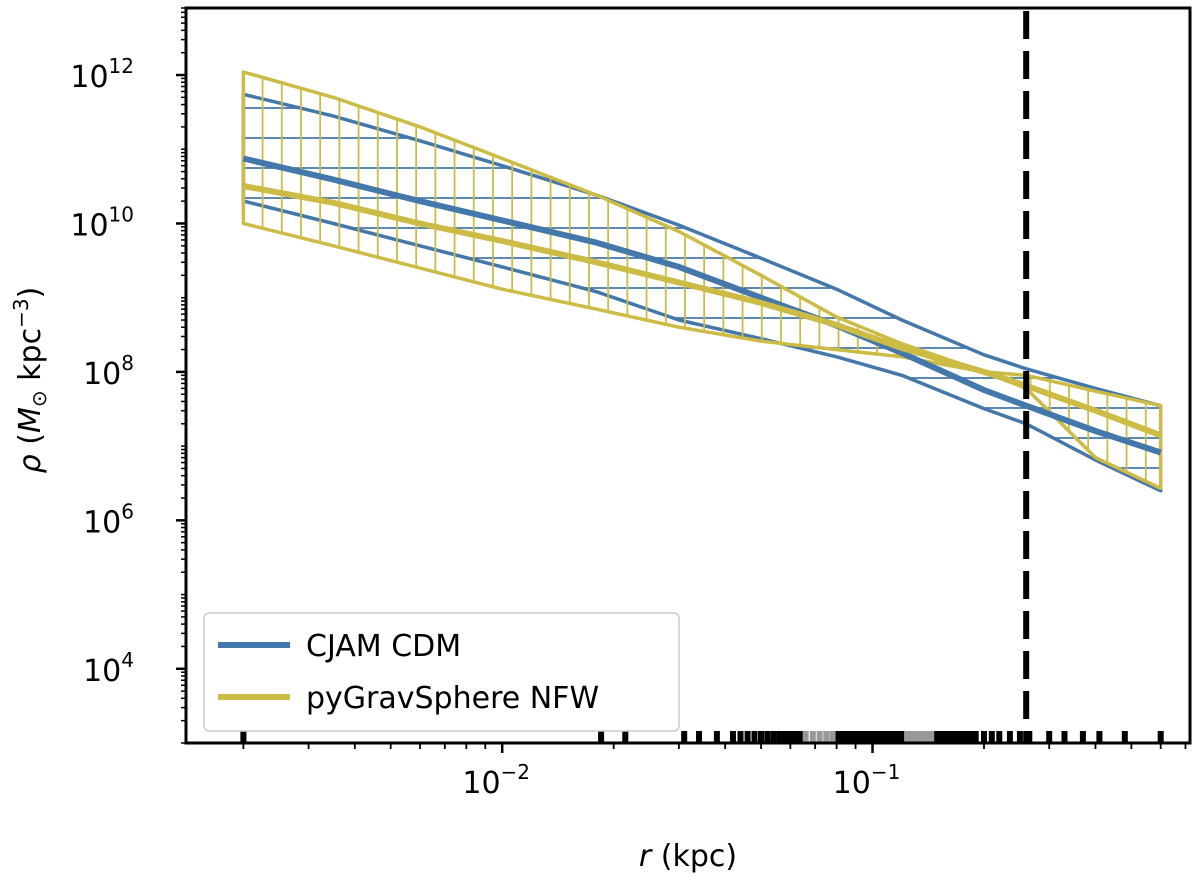 This screenshot has width=1200, height=880. What do you see at coordinates (30, 354) in the screenshot?
I see `y-axis-unit: kpc` at bounding box center [30, 354].